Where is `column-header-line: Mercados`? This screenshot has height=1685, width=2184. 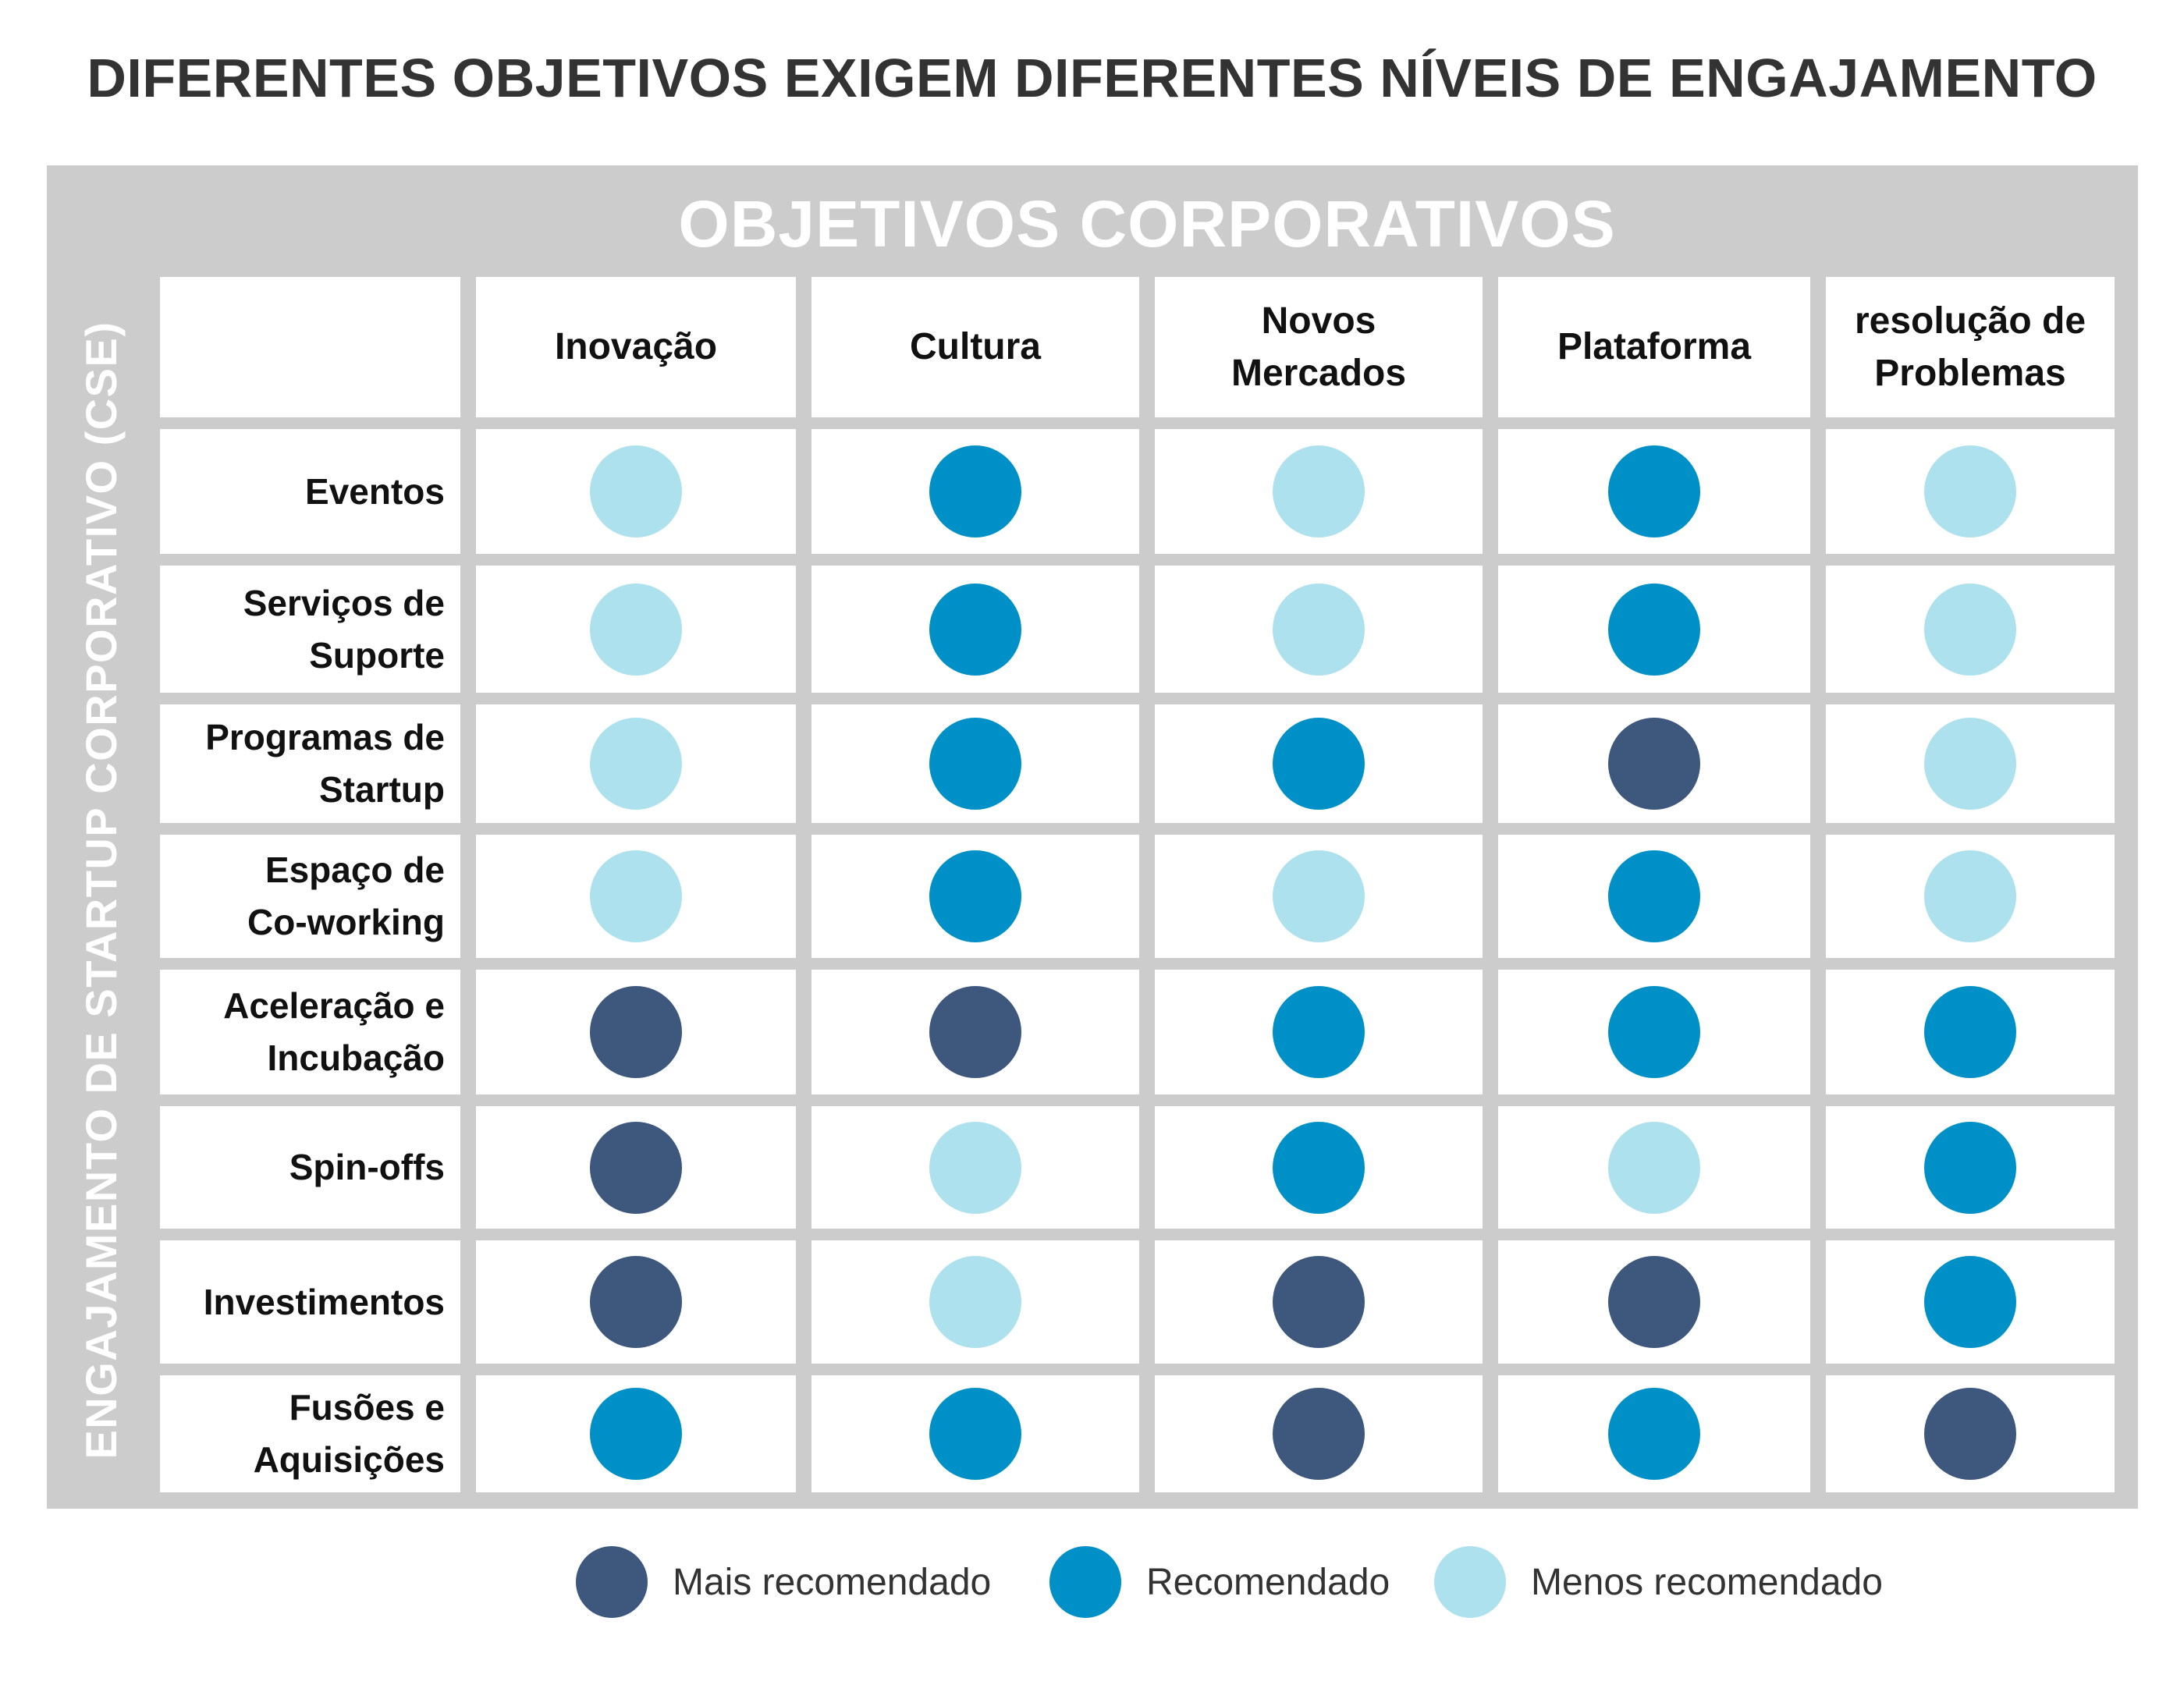 column-header-line: Mercados is located at coordinates (1319, 373).